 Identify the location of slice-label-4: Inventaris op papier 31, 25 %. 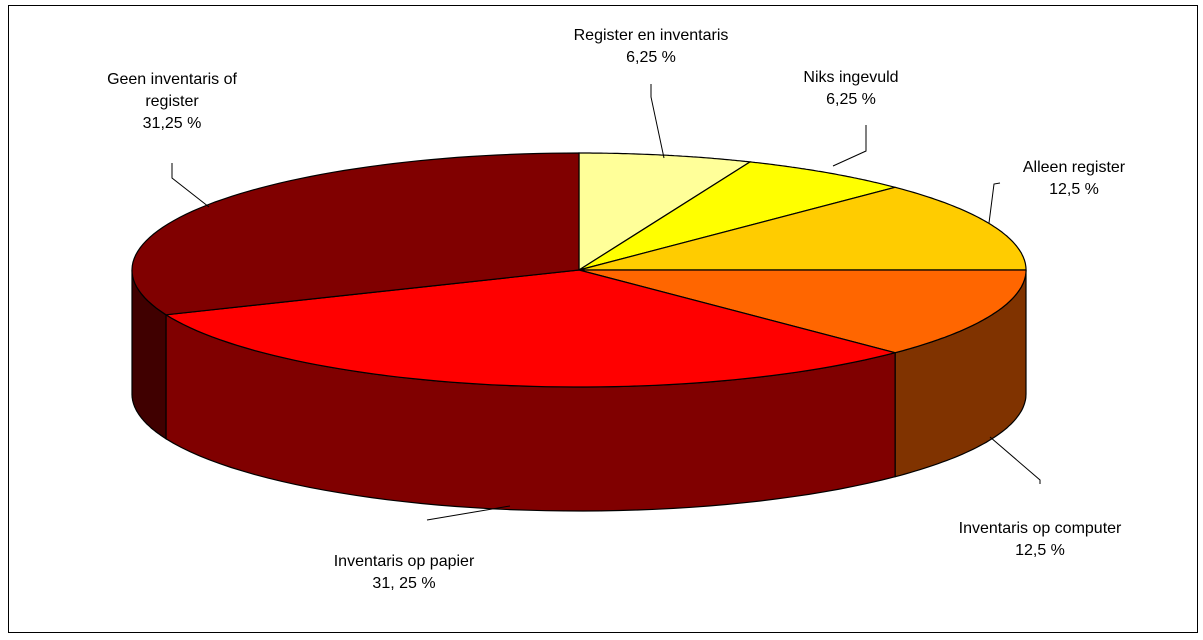
(404, 572).